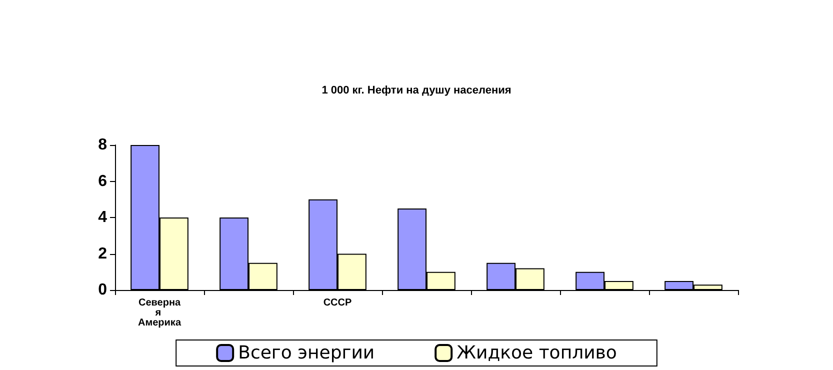 The image size is (833, 370). Describe the element at coordinates (337, 303) in the screenshot. I see `x-tick-label: СССР` at that location.